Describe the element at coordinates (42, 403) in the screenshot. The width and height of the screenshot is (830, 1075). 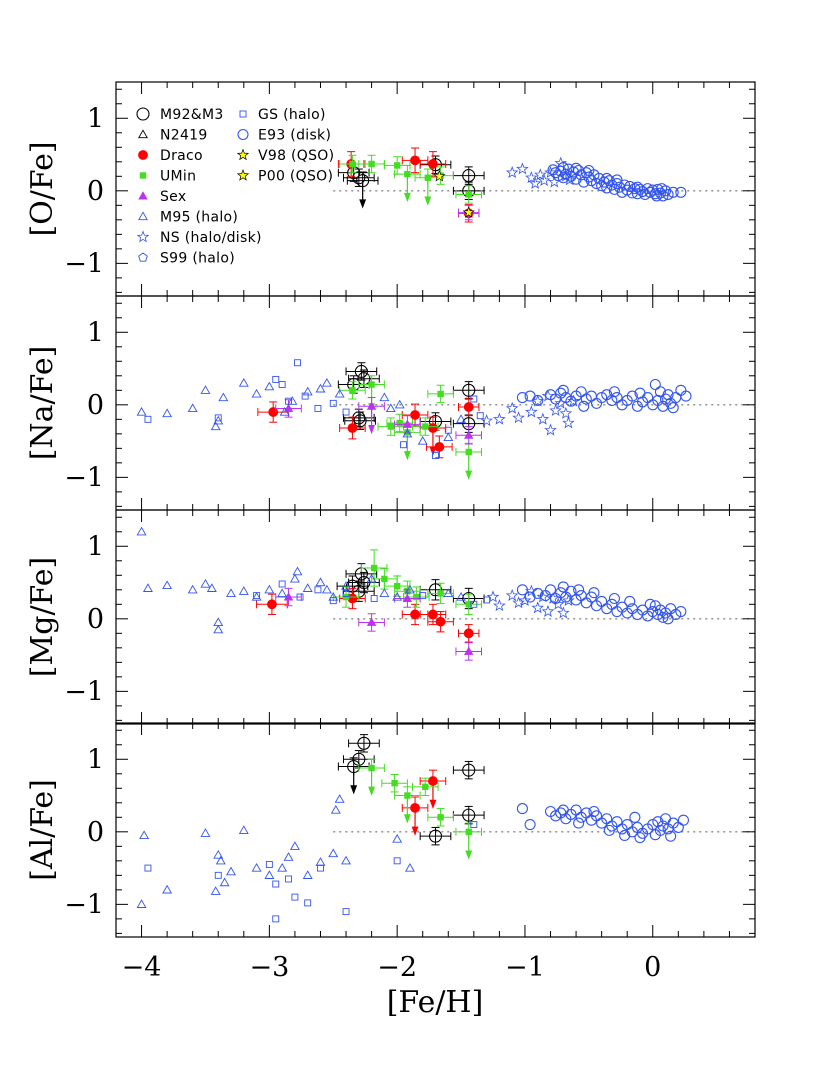
I see `y-axis-label: [Na/Fe]` at that location.